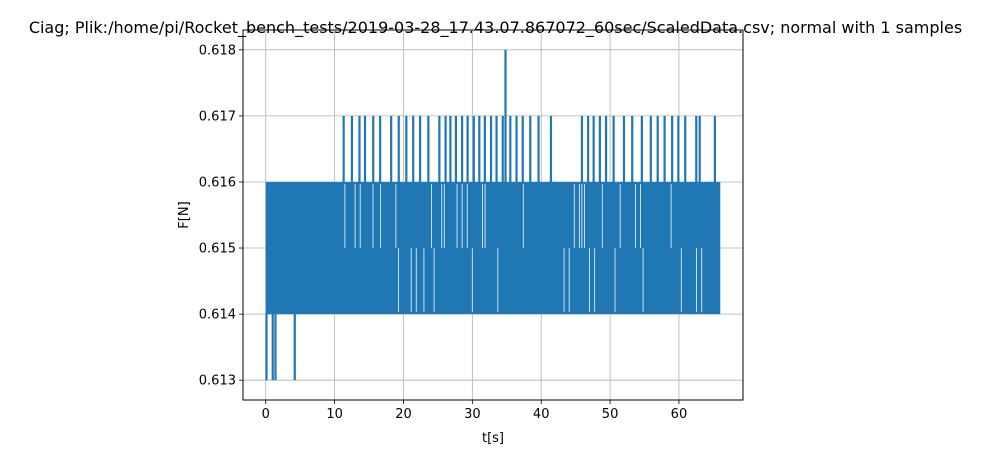 Image resolution: width=991 pixels, height=455 pixels. Describe the element at coordinates (217, 182) in the screenshot. I see `y-tick-label: 0.616` at that location.